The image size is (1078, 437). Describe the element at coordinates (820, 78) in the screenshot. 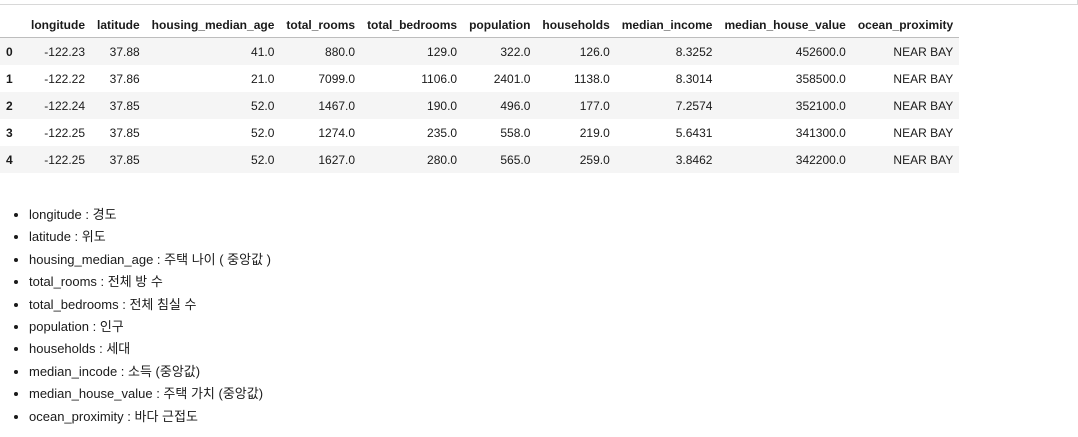

I see `table-cell: 358500.0` at that location.